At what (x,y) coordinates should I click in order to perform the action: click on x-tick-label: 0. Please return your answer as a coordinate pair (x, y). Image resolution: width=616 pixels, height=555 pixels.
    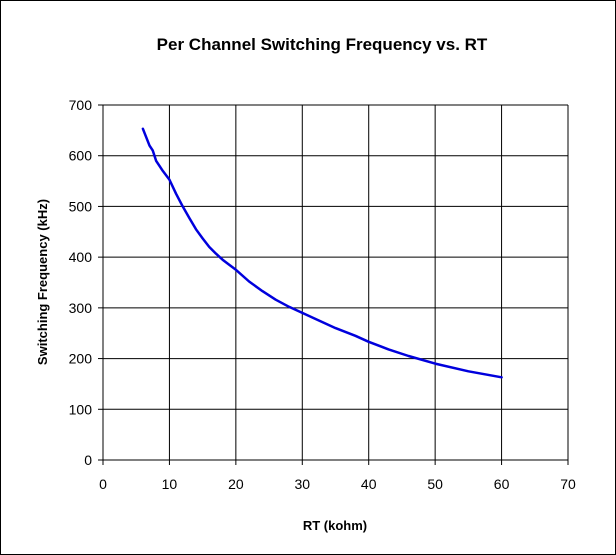
    Looking at the image, I should click on (103, 484).